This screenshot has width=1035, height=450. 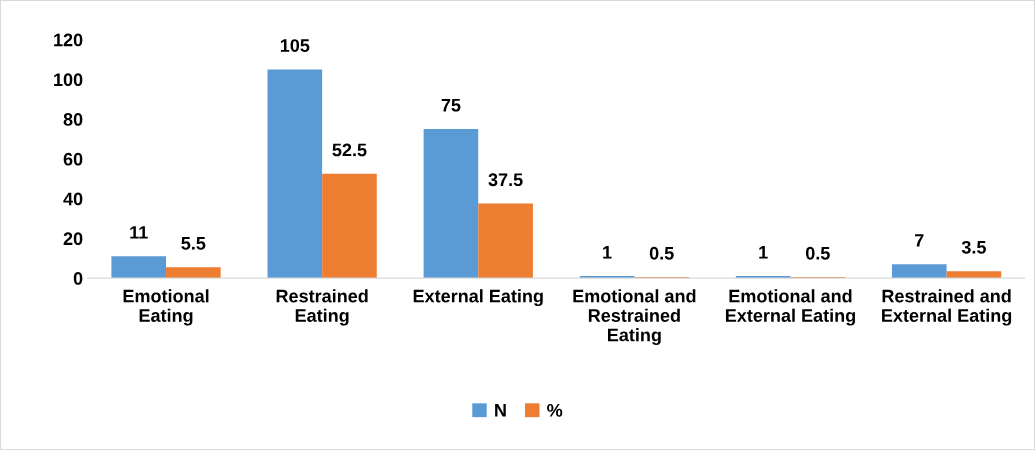 What do you see at coordinates (73, 119) in the screenshot?
I see `y-tick-label: 80` at bounding box center [73, 119].